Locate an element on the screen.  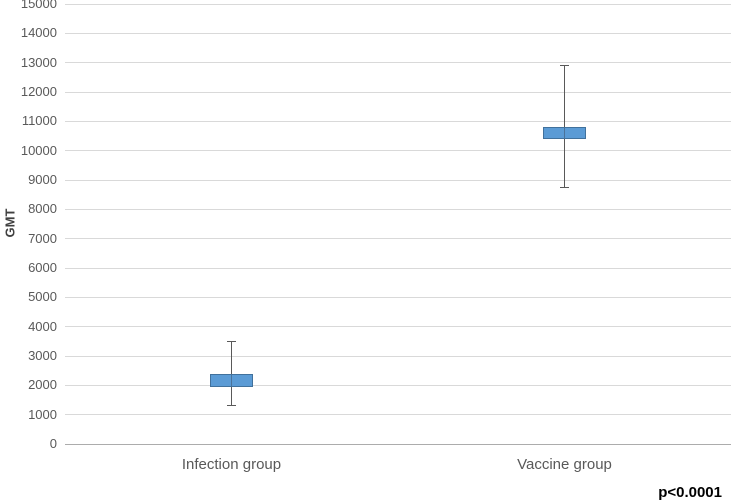
p-value-annotation: p<0.0001 is located at coordinates (690, 492).